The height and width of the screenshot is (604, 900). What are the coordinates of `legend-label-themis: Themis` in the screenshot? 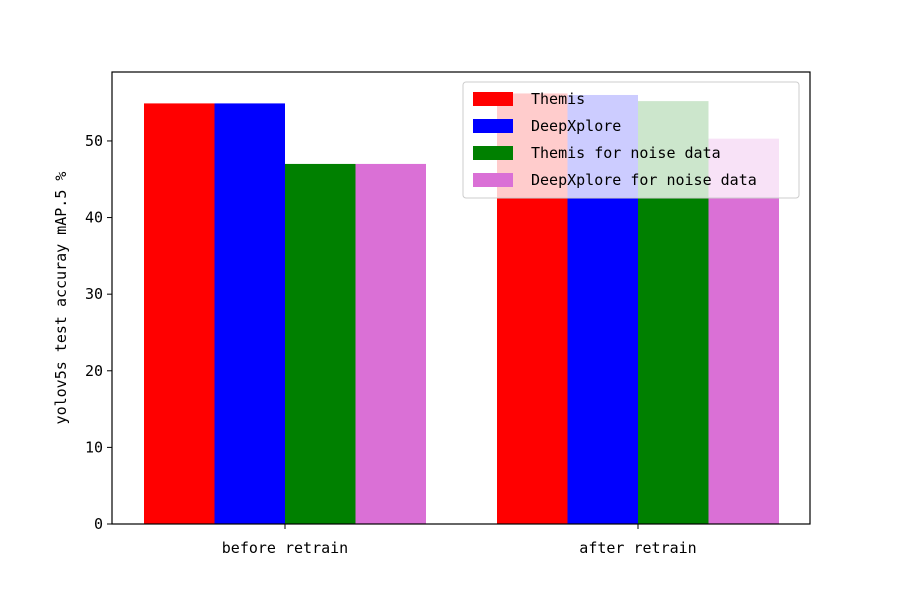 It's located at (558, 99).